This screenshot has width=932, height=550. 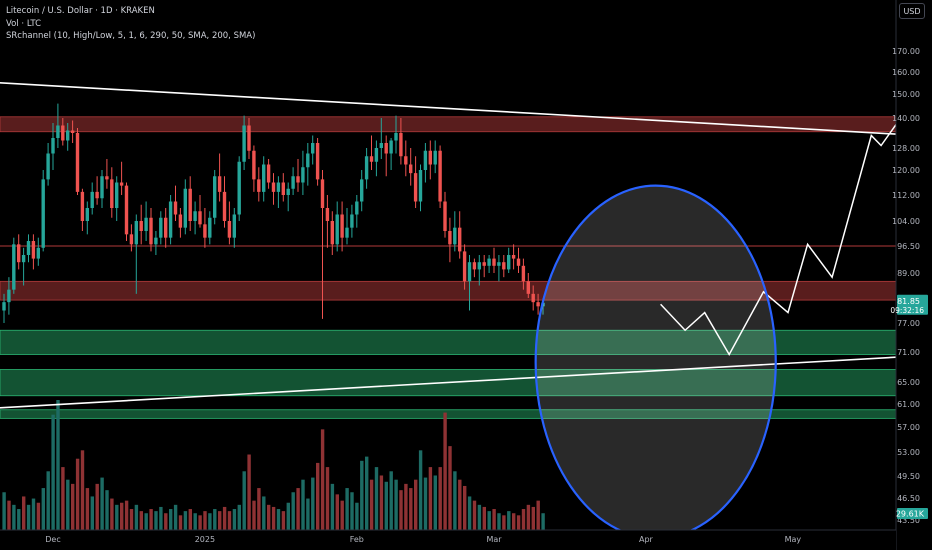 I want to click on legend-title: Litecoin / U.S. Dollar · 1D · KRAKEN, so click(x=80, y=11).